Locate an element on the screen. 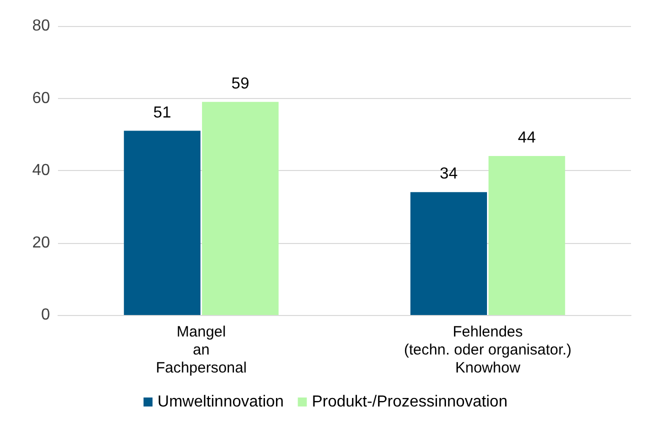 The width and height of the screenshot is (651, 427). y-tick-label: 20 is located at coordinates (41, 243).